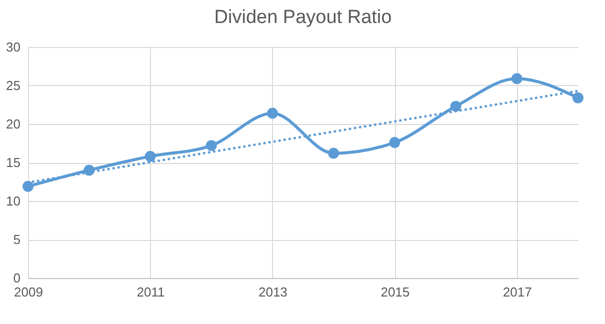  What do you see at coordinates (395, 292) in the screenshot?
I see `x-tick-label: 2015` at bounding box center [395, 292].